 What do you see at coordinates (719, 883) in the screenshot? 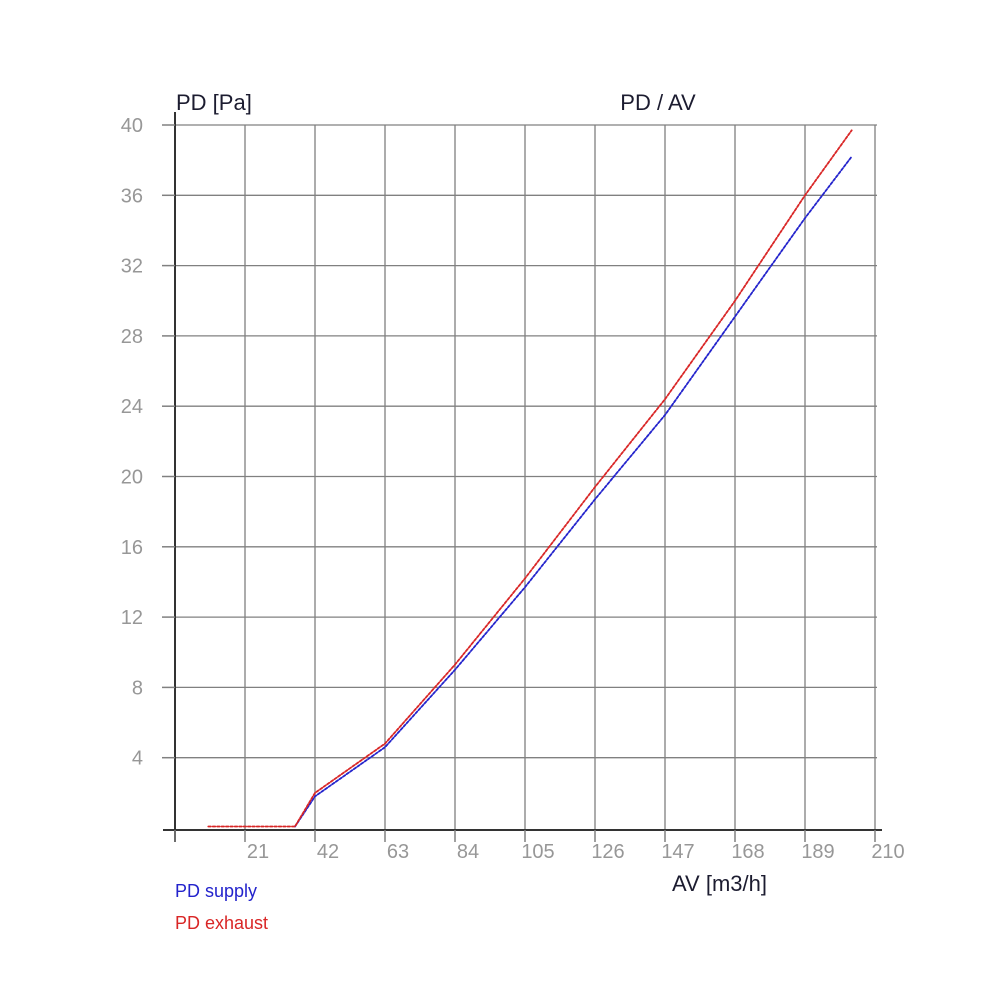
I see `x-axis-title: AV [m3/h]` at bounding box center [719, 883].